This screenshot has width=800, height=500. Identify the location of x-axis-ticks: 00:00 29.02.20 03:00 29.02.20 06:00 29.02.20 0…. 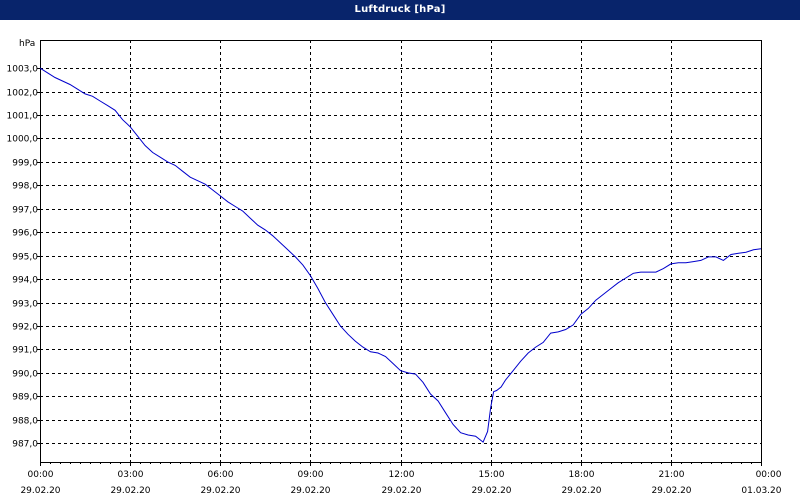
(401, 479).